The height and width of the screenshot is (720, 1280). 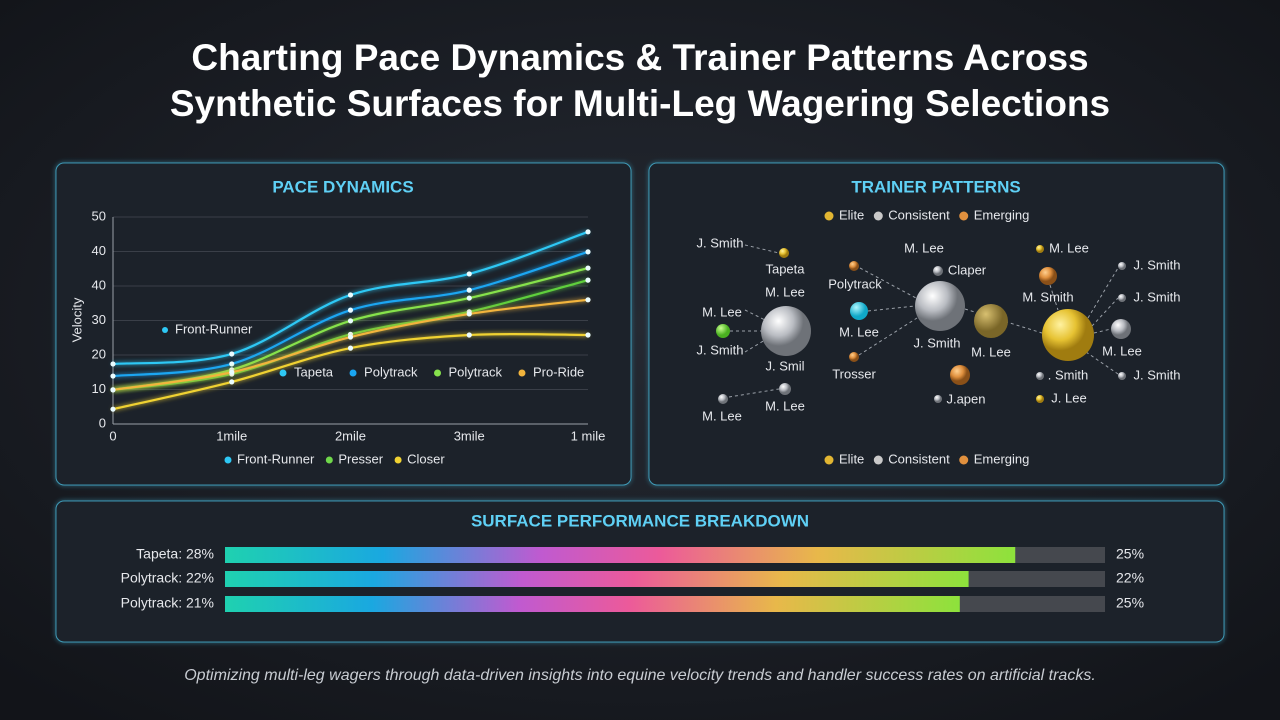 What do you see at coordinates (342, 186) in the screenshot?
I see `panel-title: PACE DYNAMICS` at bounding box center [342, 186].